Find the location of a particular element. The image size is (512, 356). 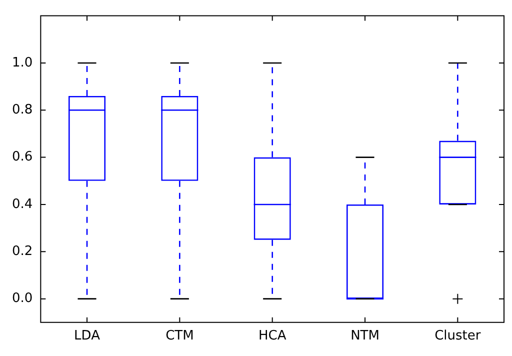

x-tick-label: NTM is located at coordinates (365, 336).